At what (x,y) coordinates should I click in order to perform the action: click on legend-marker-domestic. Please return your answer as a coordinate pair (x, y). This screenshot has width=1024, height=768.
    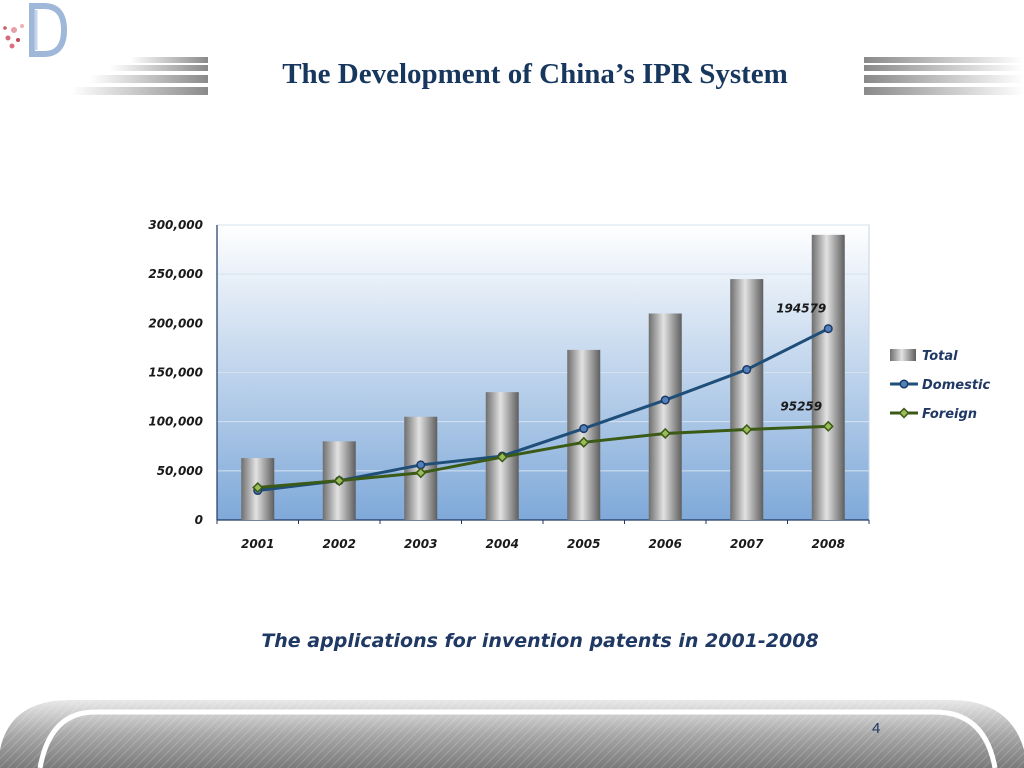
    Looking at the image, I should click on (904, 384).